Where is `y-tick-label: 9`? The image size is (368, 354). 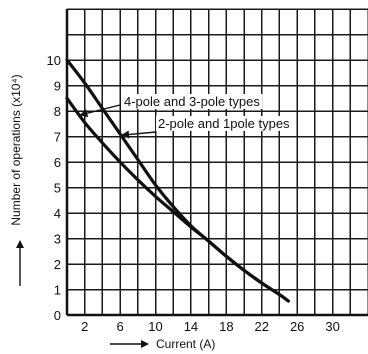 y-tick-label: 9 is located at coordinates (57, 86).